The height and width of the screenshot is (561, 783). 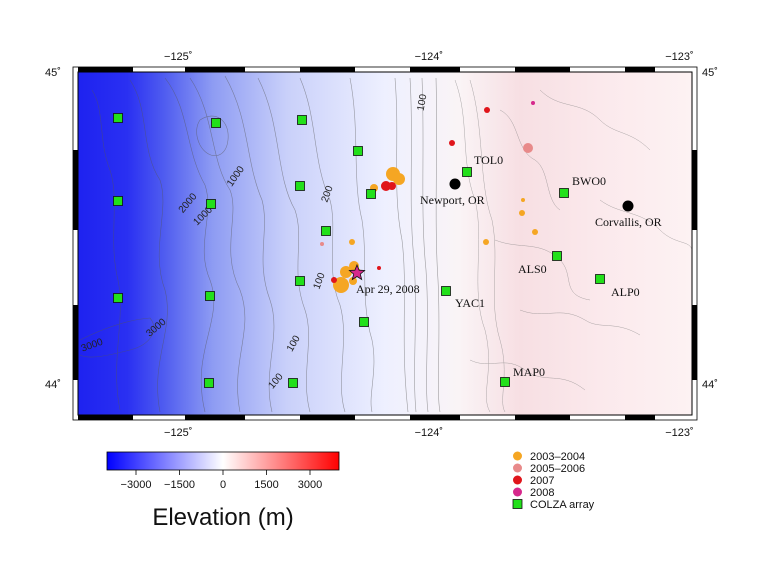 I want to click on lon-tick-label-top: −123˚, so click(x=679, y=57).